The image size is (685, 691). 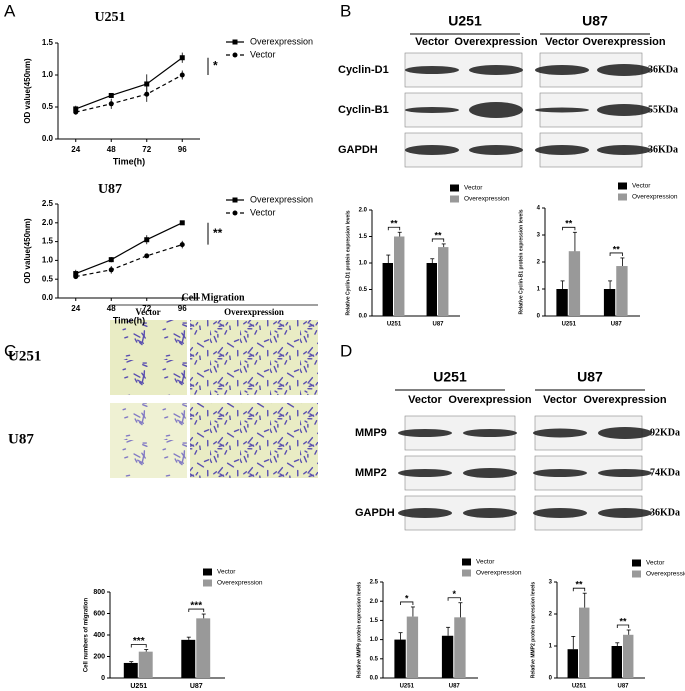 I want to click on series-line, so click(x=129, y=248).